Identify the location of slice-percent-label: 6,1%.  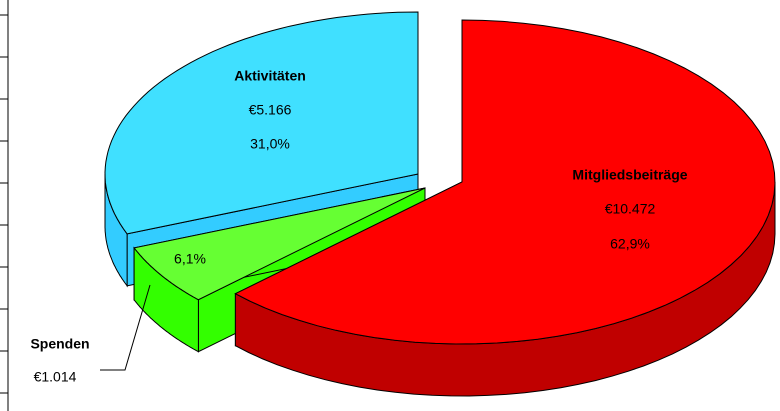
(190, 259).